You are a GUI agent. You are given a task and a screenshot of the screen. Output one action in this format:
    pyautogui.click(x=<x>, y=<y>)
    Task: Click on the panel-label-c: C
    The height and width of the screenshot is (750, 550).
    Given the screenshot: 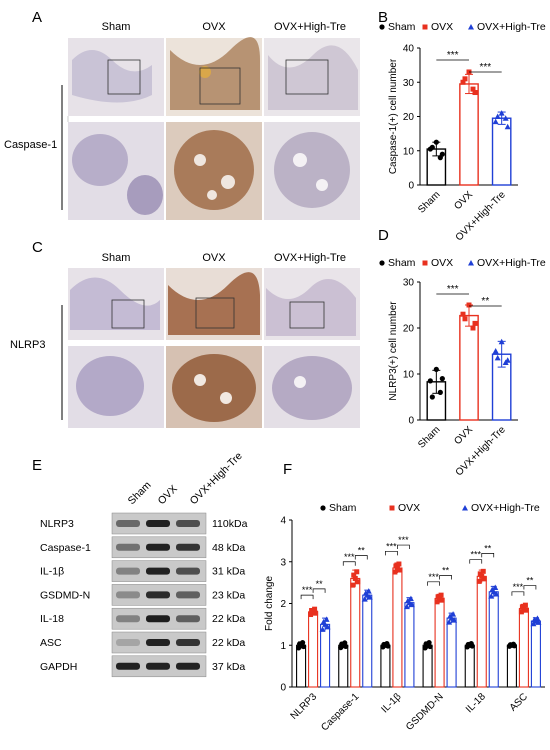 What is the action you would take?
    pyautogui.click(x=37, y=247)
    